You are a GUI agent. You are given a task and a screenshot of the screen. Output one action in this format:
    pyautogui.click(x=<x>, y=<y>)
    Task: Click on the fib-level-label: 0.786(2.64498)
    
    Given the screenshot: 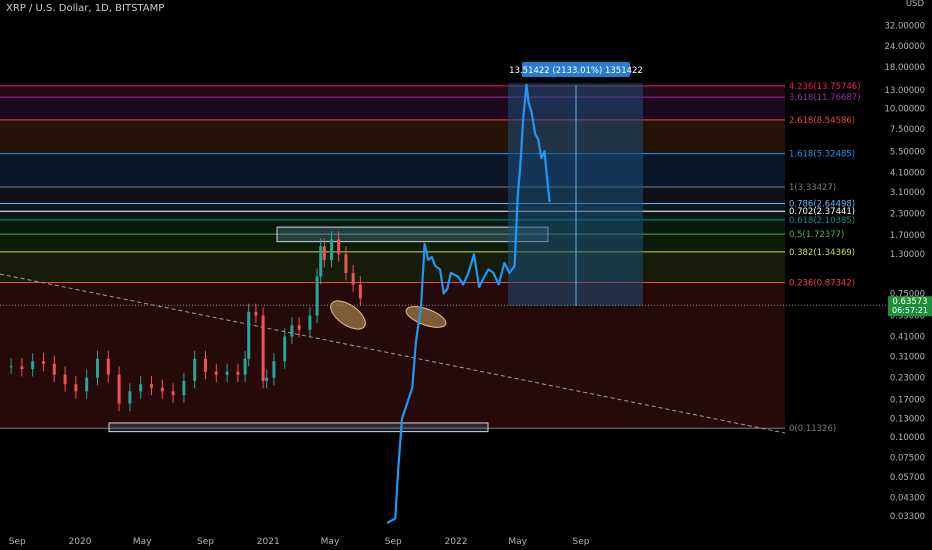 What is the action you would take?
    pyautogui.click(x=822, y=205)
    